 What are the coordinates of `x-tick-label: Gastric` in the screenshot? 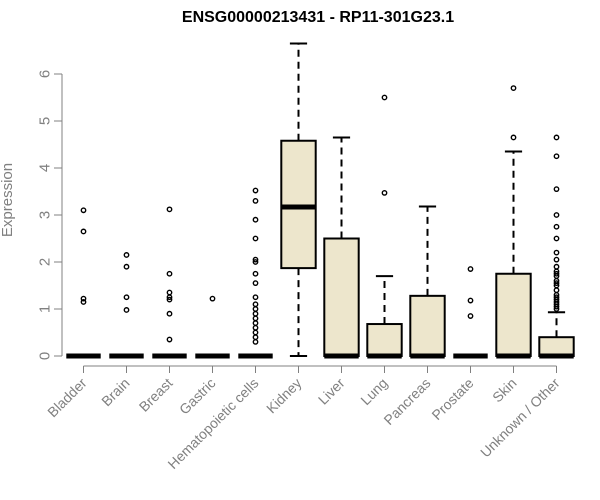 It's located at (197, 396).